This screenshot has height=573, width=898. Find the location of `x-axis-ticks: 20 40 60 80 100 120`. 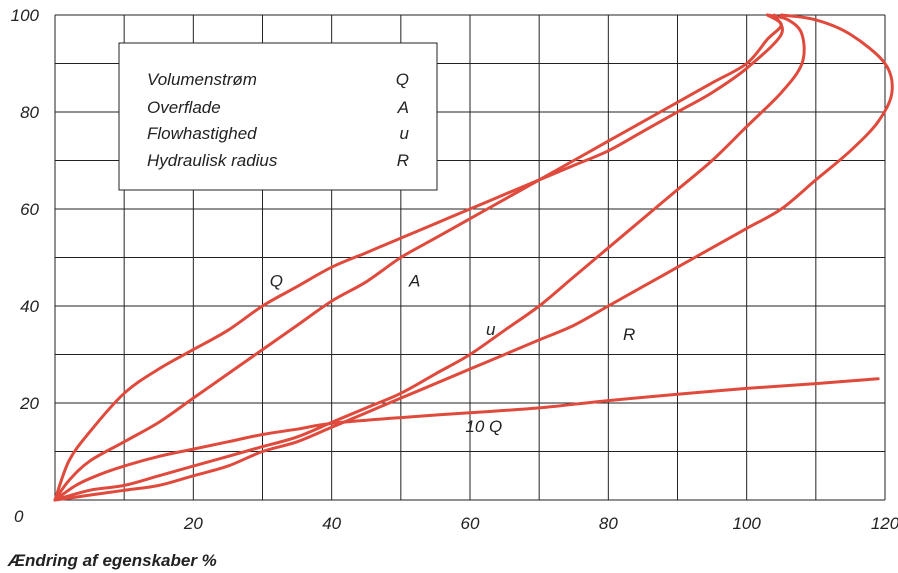

x-axis-ticks: 20 40 60 80 100 120 is located at coordinates (540, 523).